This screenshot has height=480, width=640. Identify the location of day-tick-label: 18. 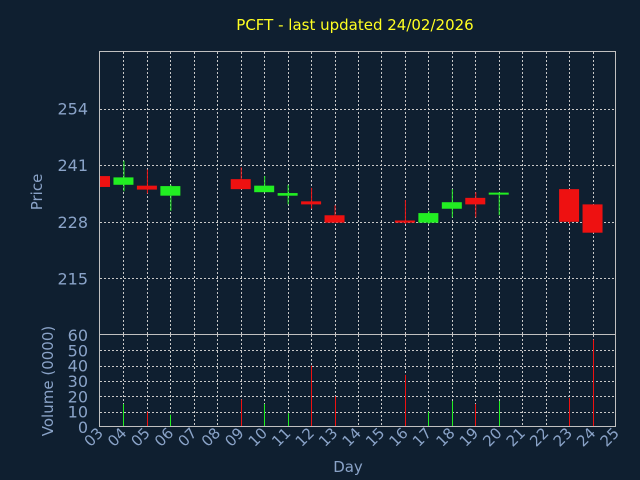
(445, 437).